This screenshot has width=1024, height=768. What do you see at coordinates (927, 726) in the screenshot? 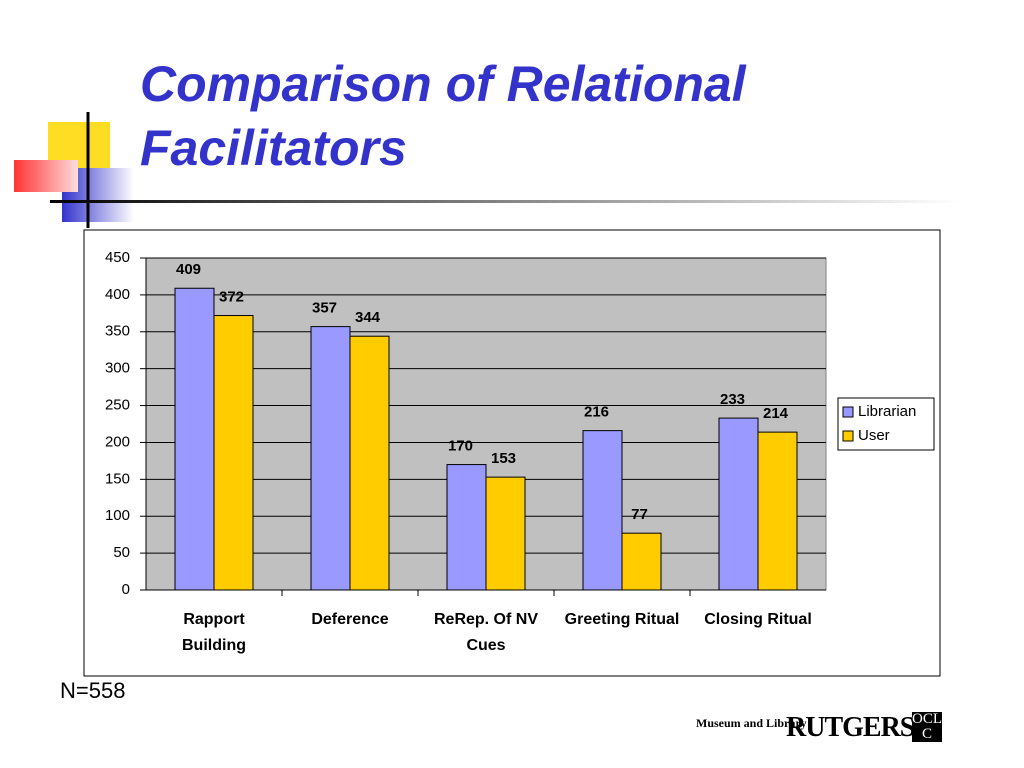
I see `oclc-logo: OCLC` at bounding box center [927, 726].